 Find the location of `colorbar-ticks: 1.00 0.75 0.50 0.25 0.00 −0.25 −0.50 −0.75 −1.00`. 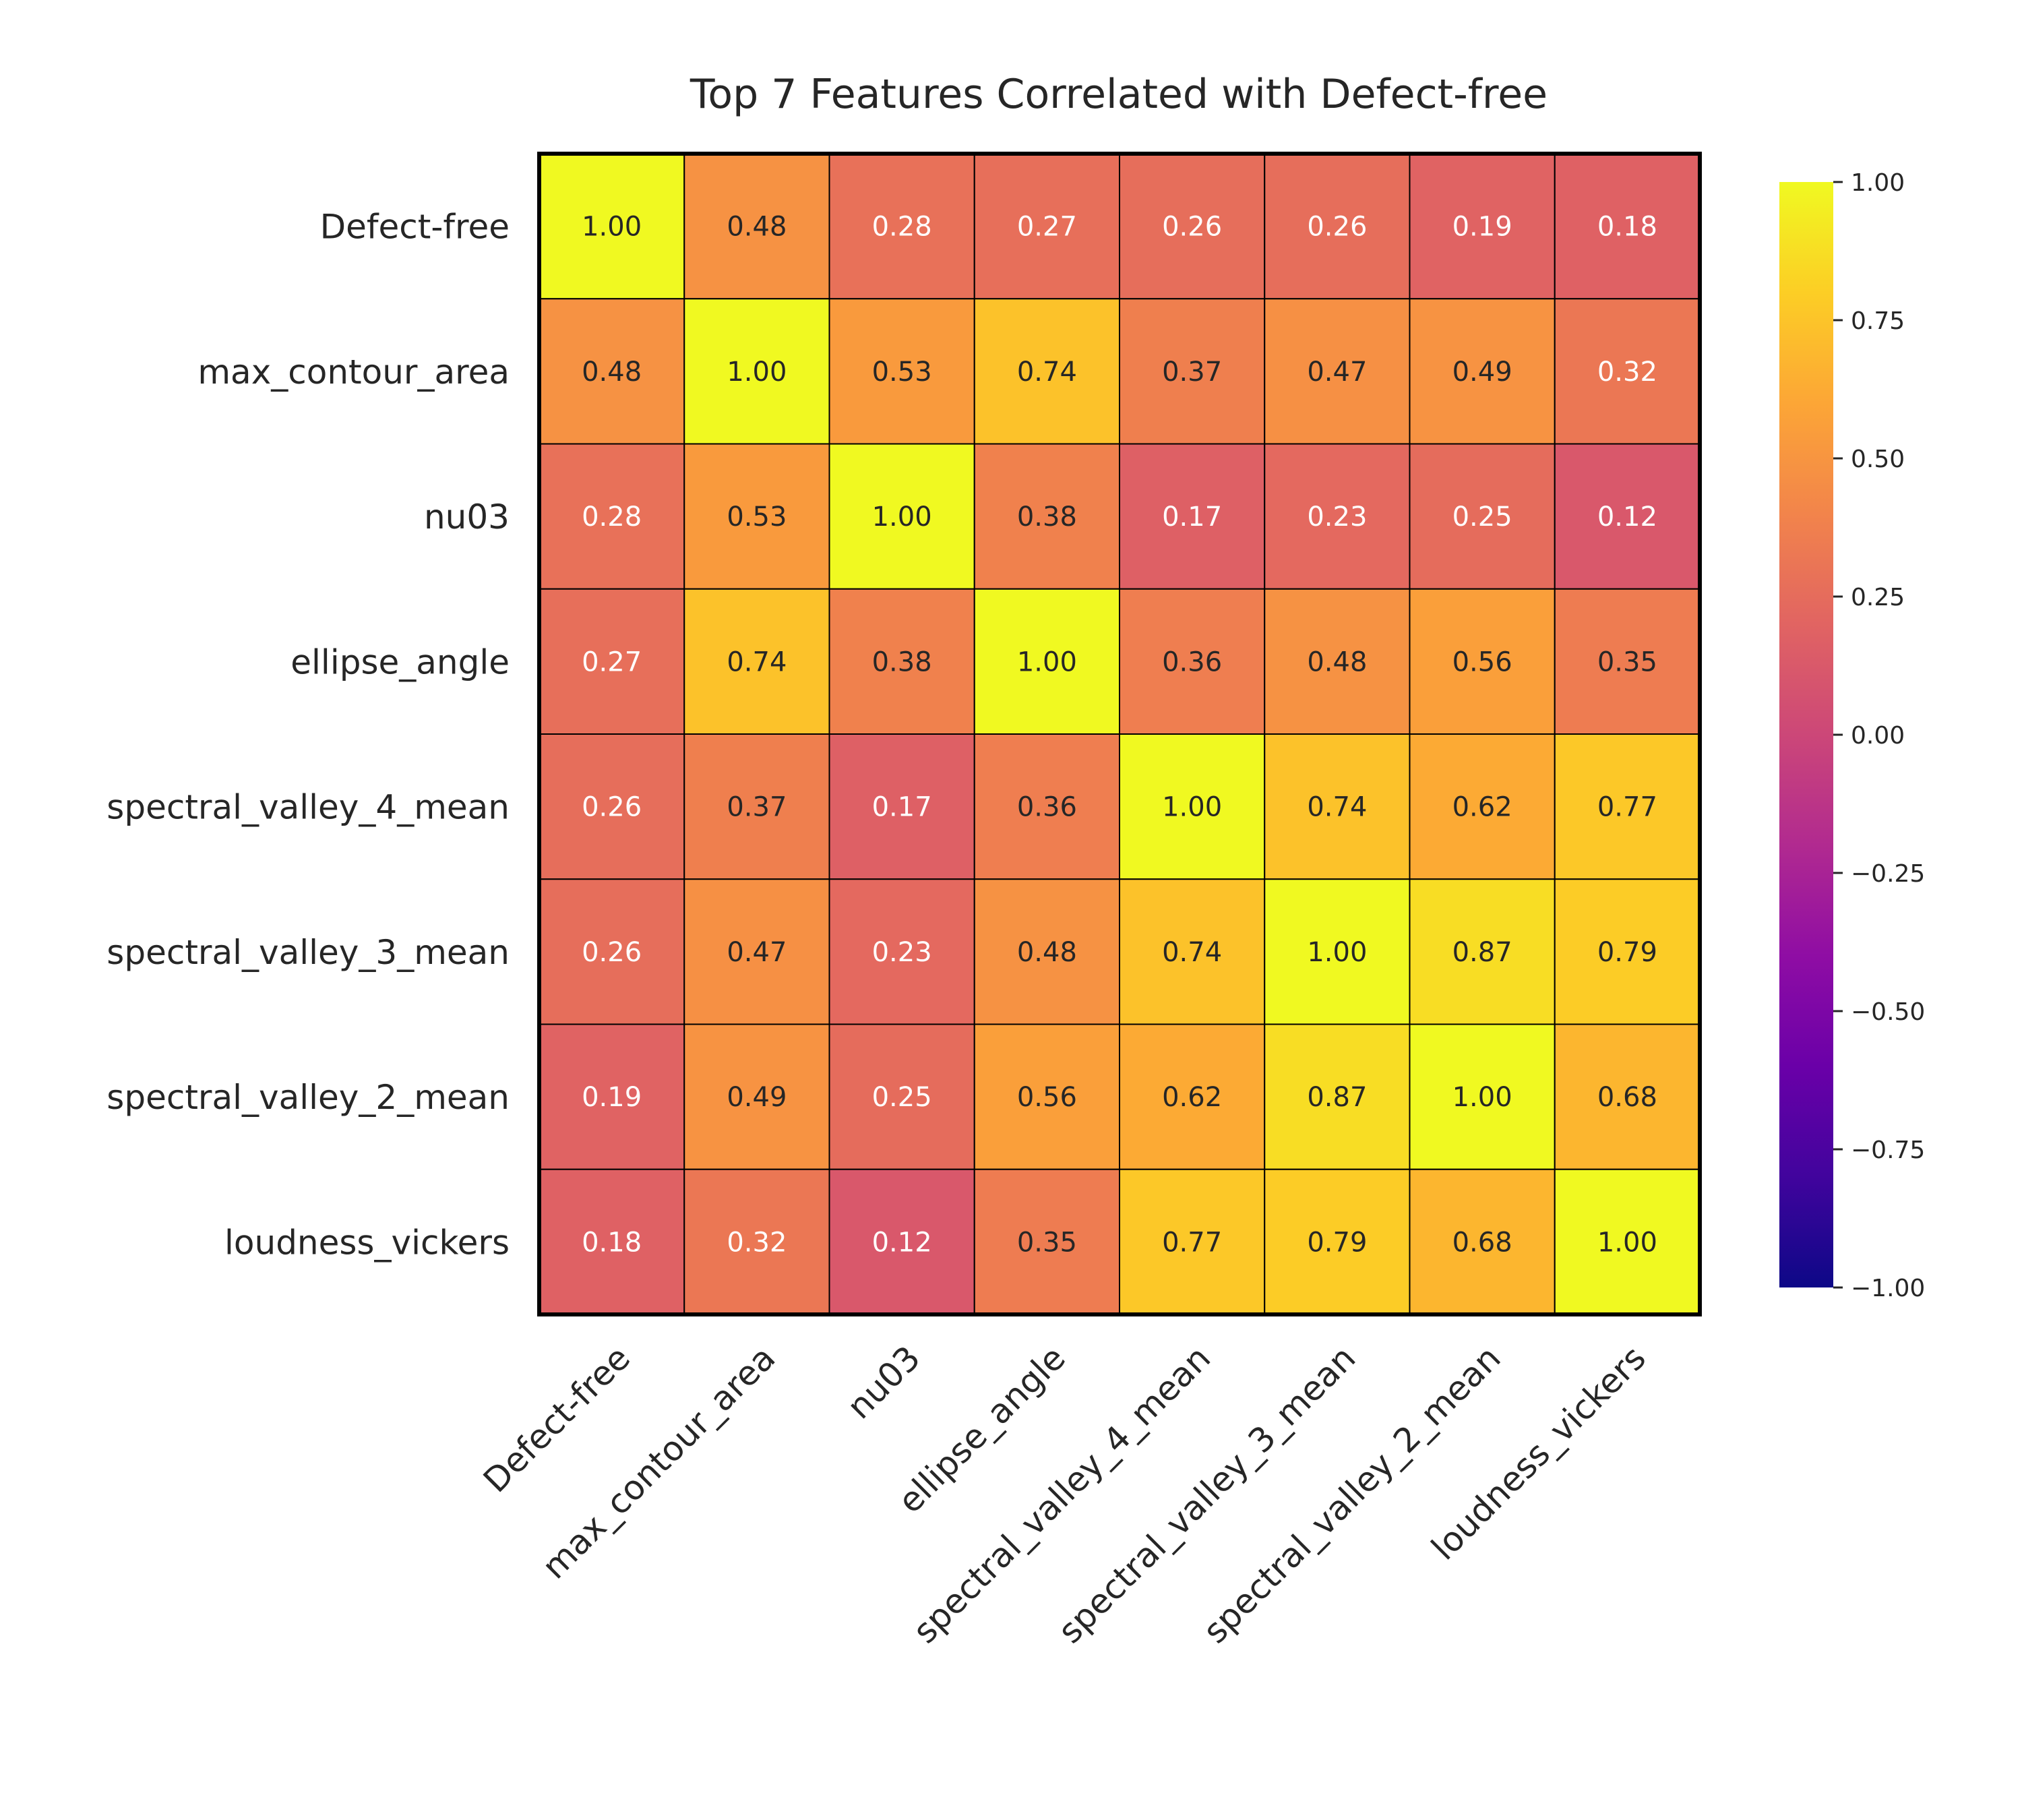

colorbar-ticks: 1.00 0.75 0.50 0.25 0.00 −0.25 −0.50 −0.75 −1.00 is located at coordinates (1879, 735).